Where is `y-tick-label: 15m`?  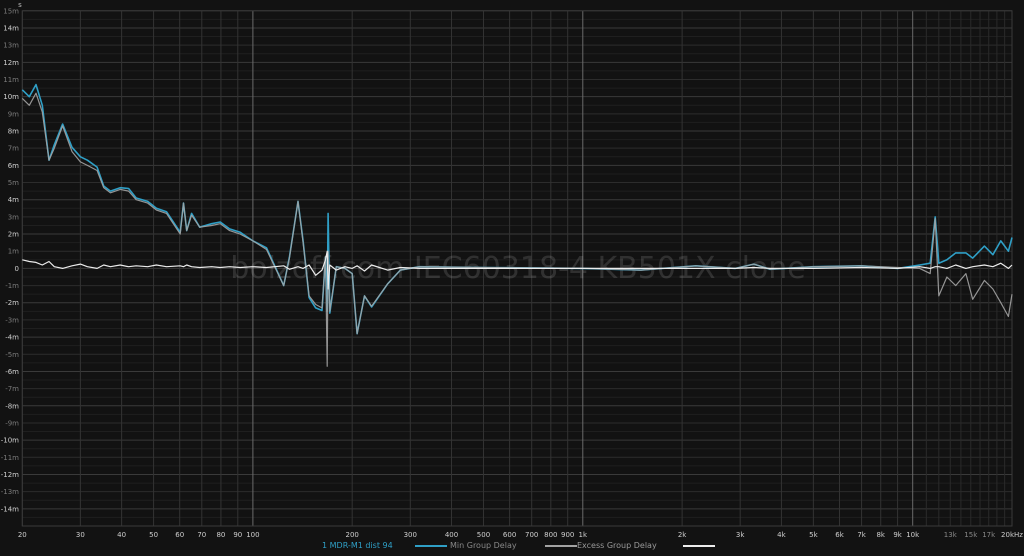
y-tick-label: 15m is located at coordinates (11, 11).